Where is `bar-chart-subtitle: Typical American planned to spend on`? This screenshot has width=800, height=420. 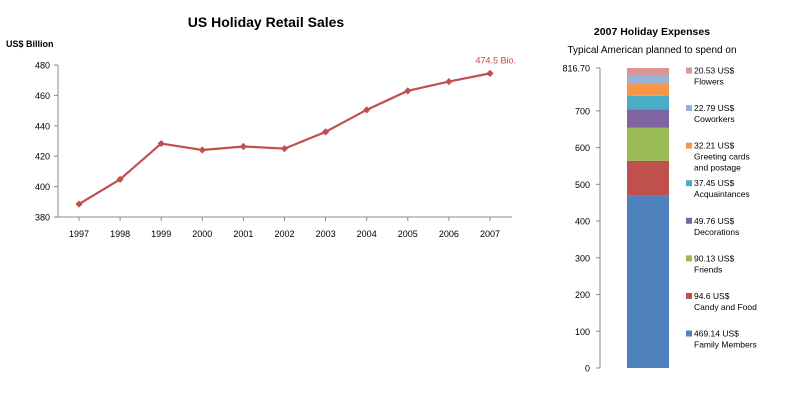
bar-chart-subtitle: Typical American planned to spend on is located at coordinates (652, 50).